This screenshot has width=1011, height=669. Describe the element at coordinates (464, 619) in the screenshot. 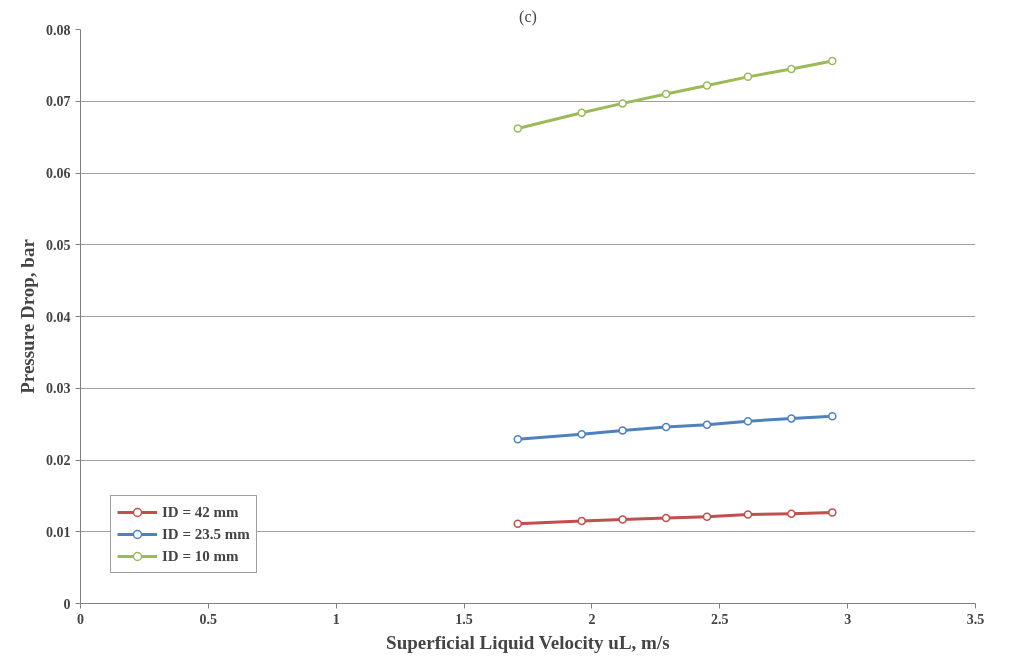

I see `x-tick-label: 1.5` at that location.